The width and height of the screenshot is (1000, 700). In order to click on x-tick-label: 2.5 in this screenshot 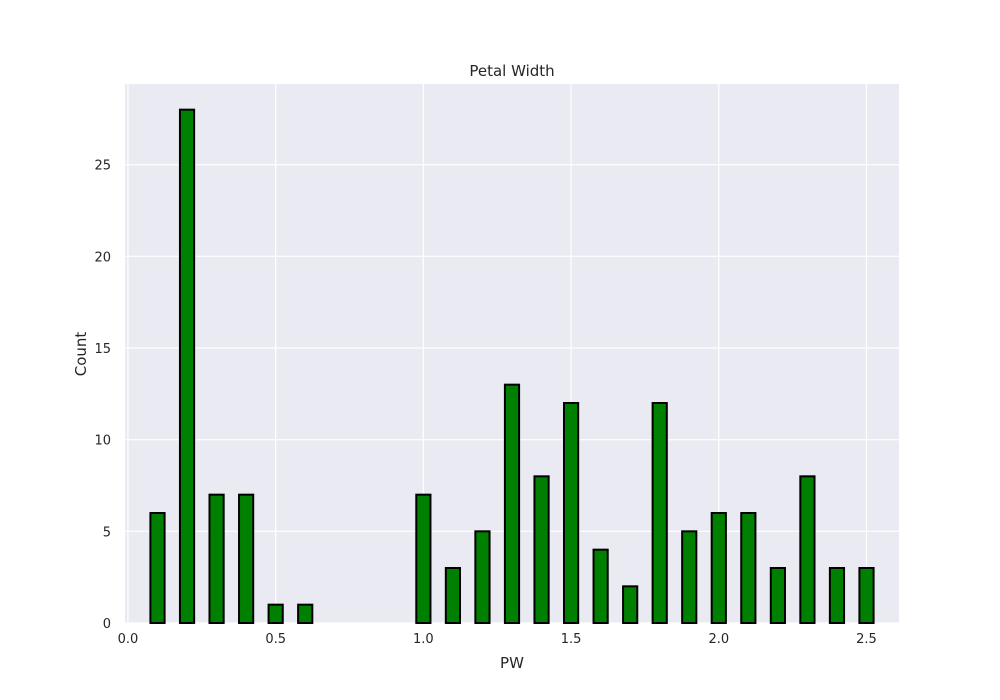, I will do `click(866, 639)`.